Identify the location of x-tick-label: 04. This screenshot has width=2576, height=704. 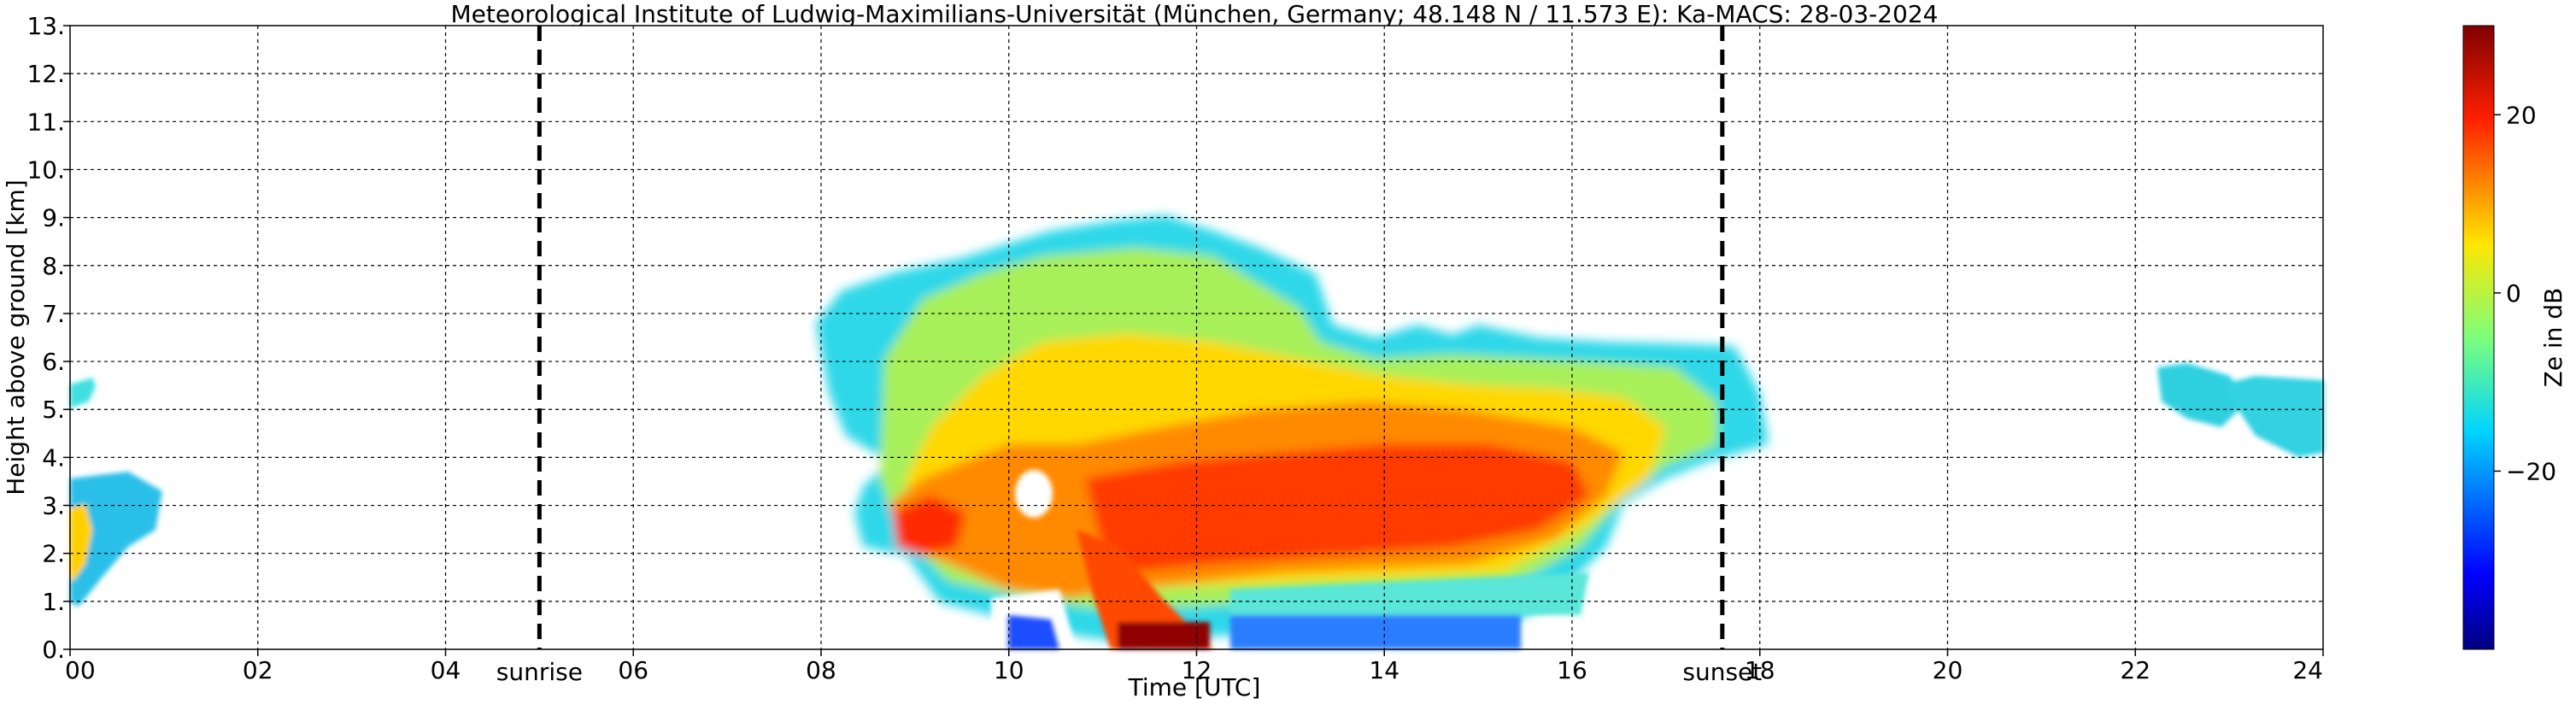
(446, 670).